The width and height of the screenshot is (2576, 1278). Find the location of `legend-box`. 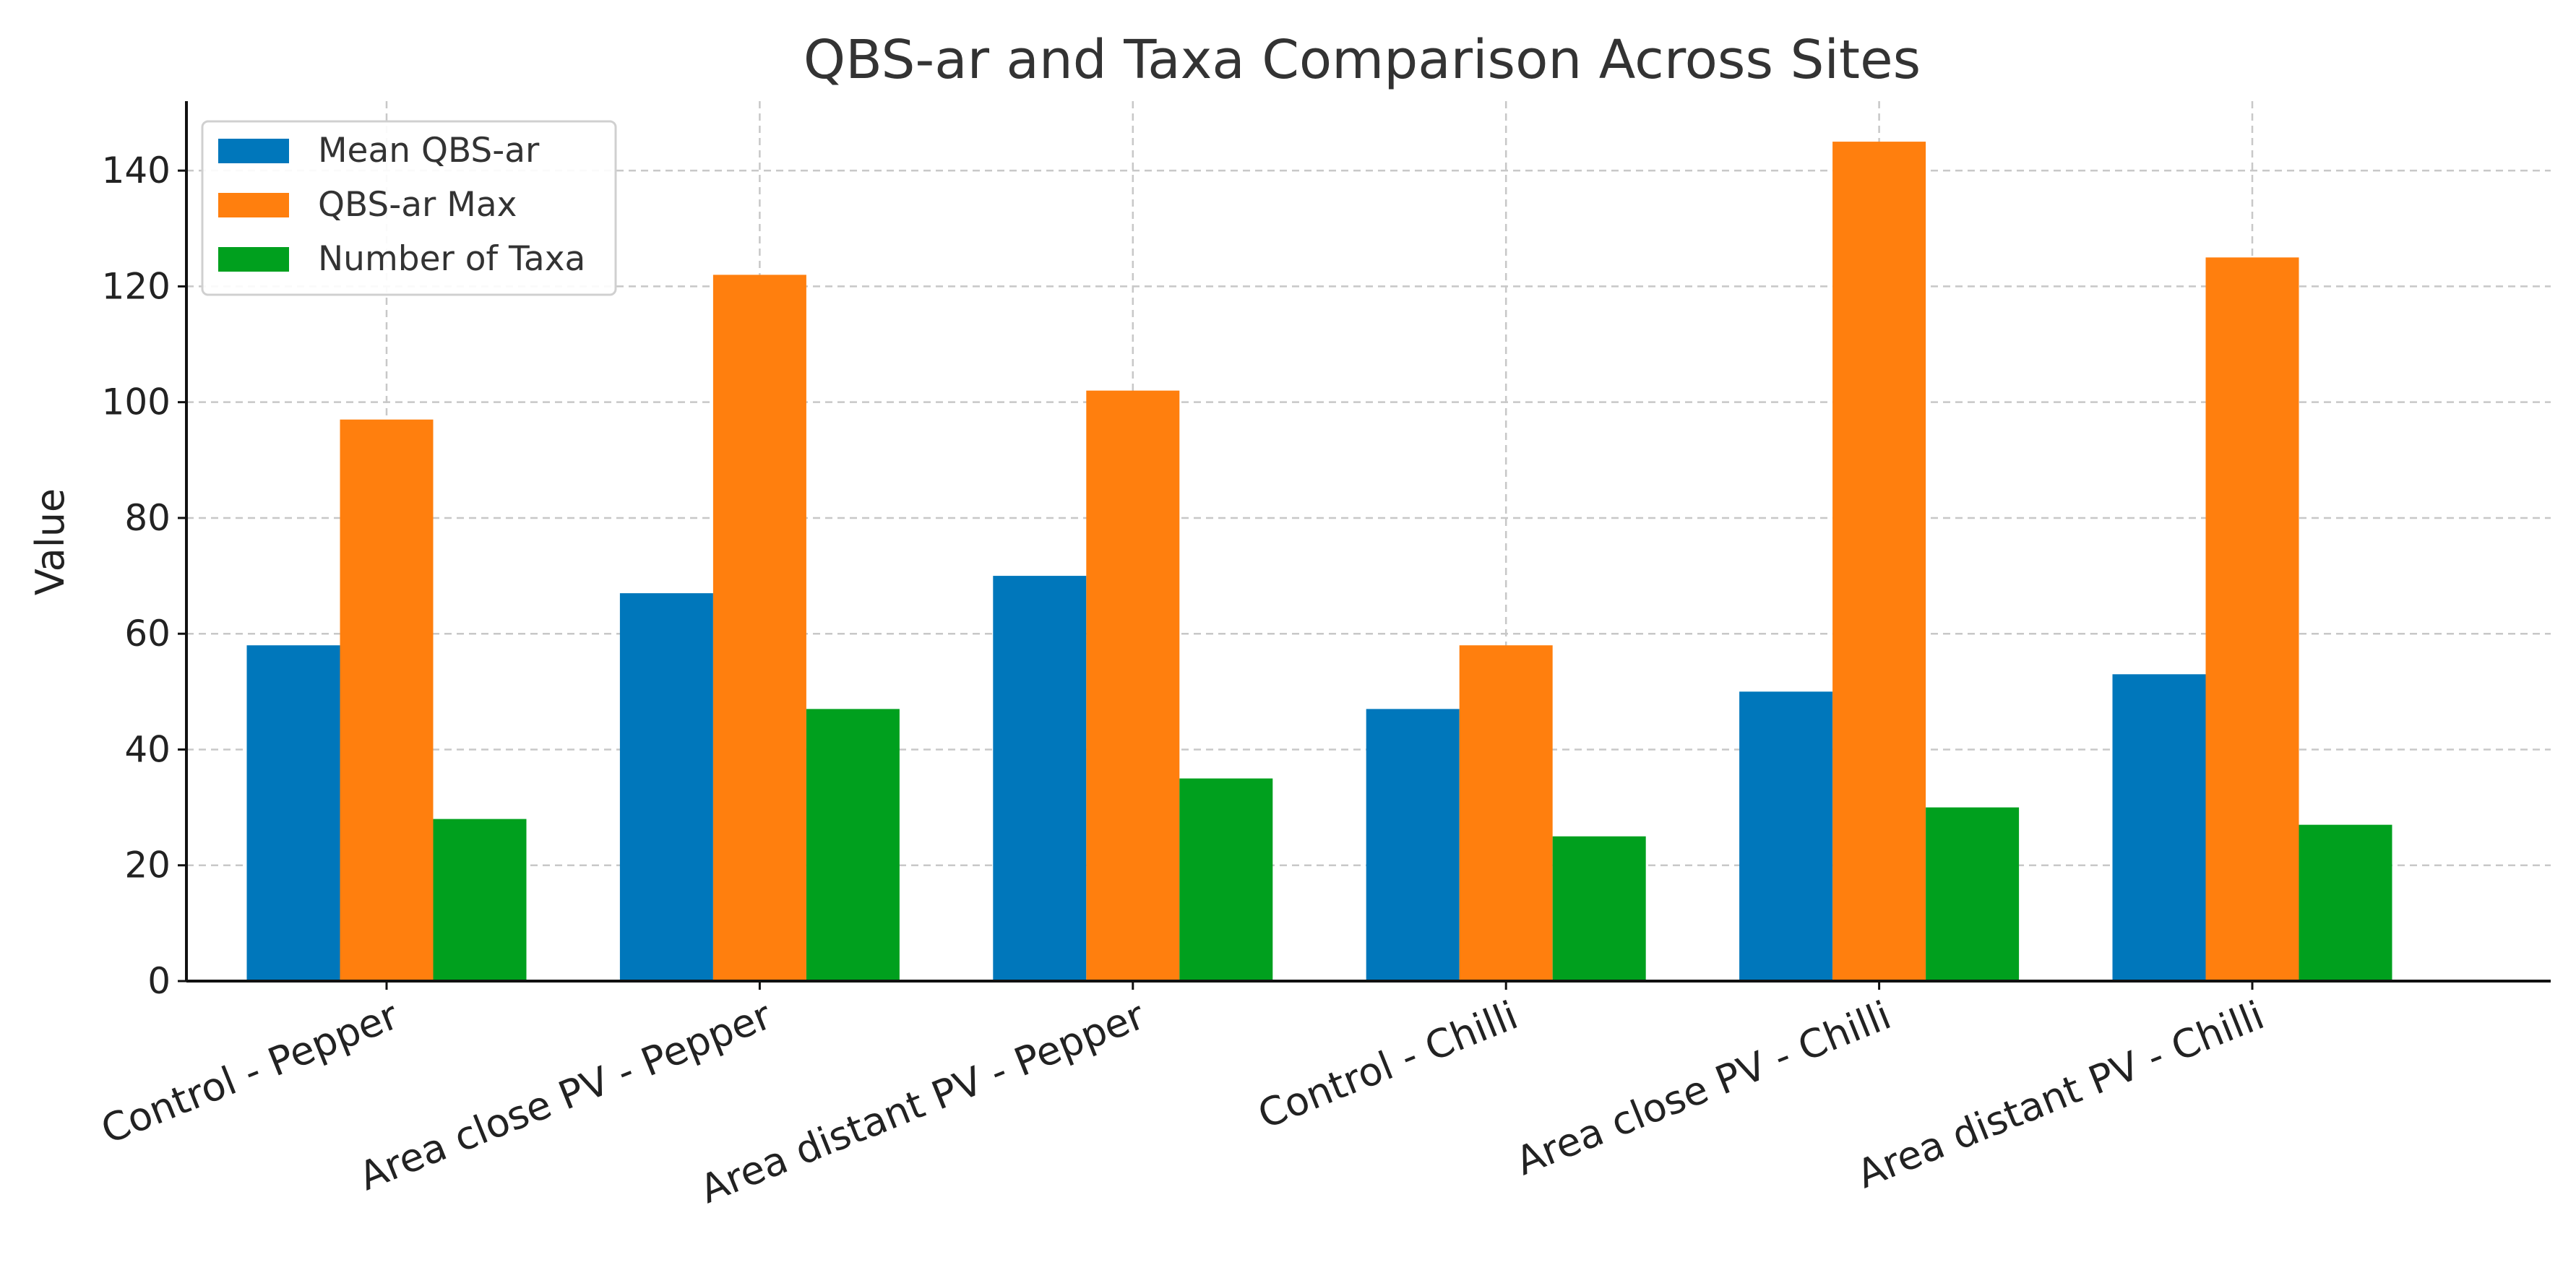

legend-box is located at coordinates (409, 208).